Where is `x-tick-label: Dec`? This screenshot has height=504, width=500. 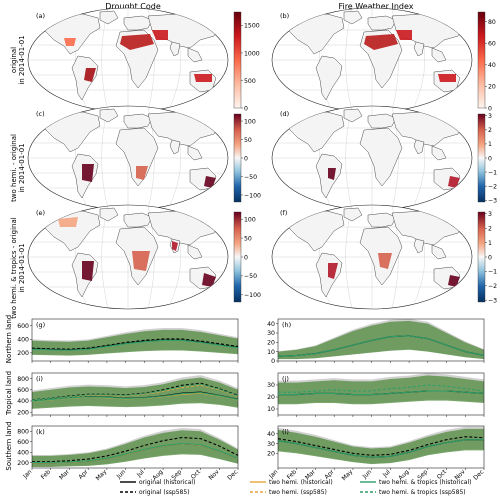 x-tick-label: Dec is located at coordinates (478, 474).